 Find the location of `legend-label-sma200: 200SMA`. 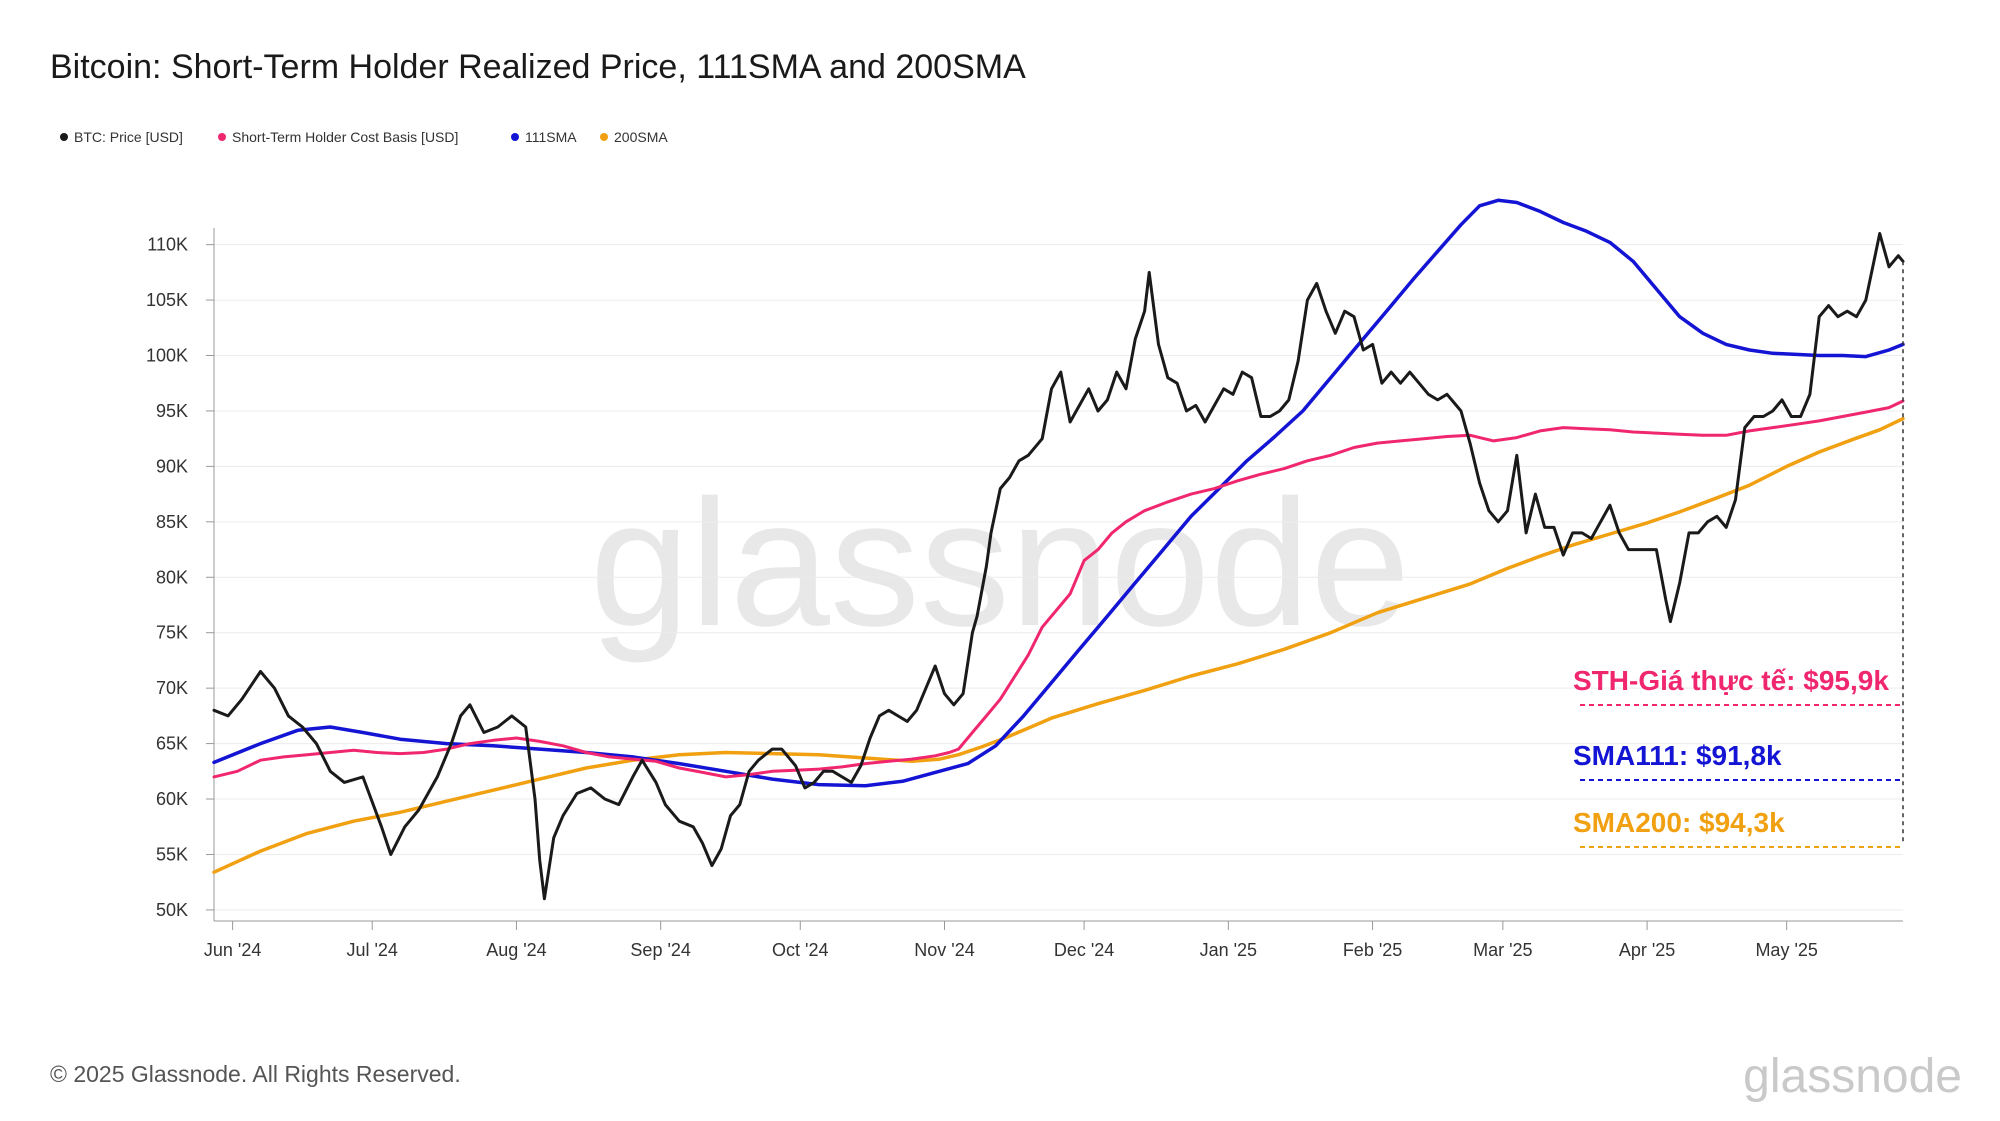

legend-label-sma200: 200SMA is located at coordinates (641, 137).